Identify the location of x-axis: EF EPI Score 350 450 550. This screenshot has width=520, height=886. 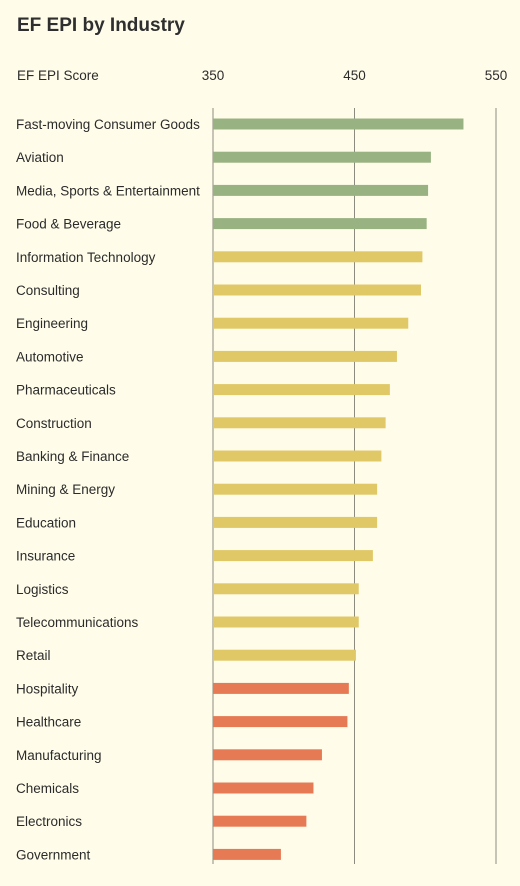
(262, 75).